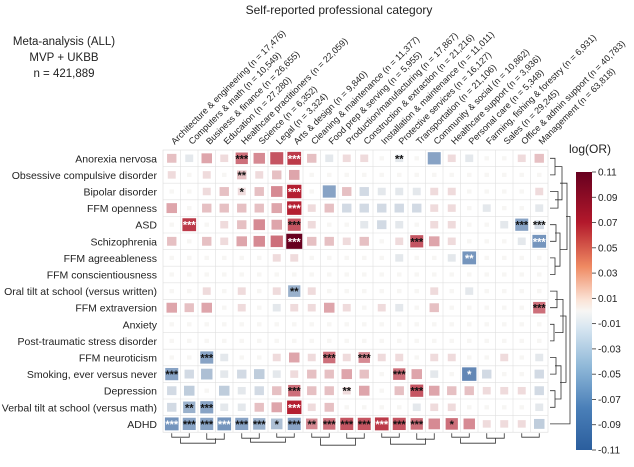 This screenshot has width=634, height=467. What do you see at coordinates (140, 325) in the screenshot?
I see `row-label: Anxiety` at bounding box center [140, 325].